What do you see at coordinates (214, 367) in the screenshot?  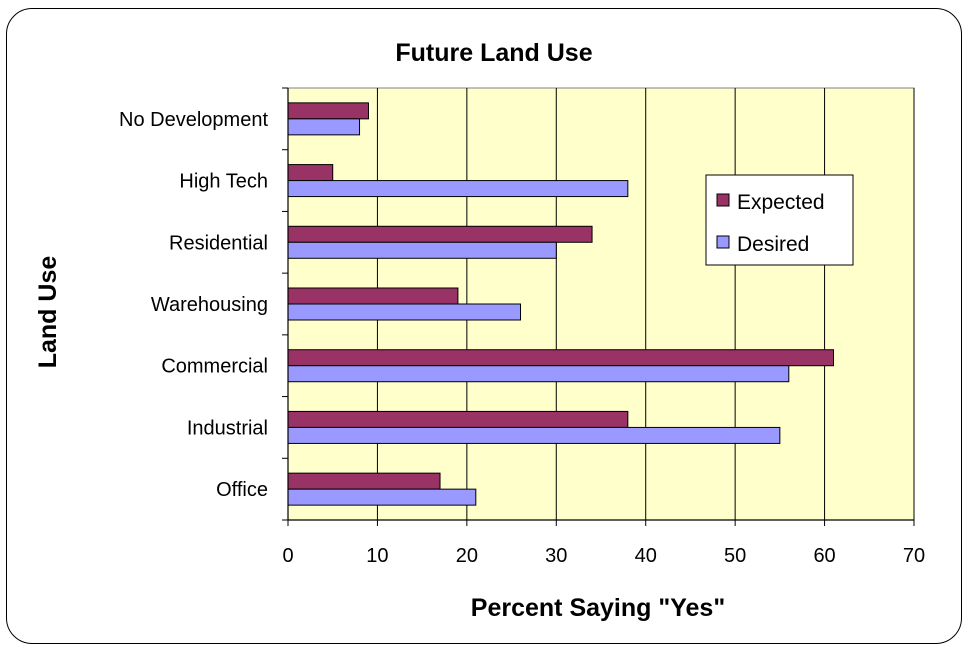 I see `y-category-label: Commercial` at bounding box center [214, 367].